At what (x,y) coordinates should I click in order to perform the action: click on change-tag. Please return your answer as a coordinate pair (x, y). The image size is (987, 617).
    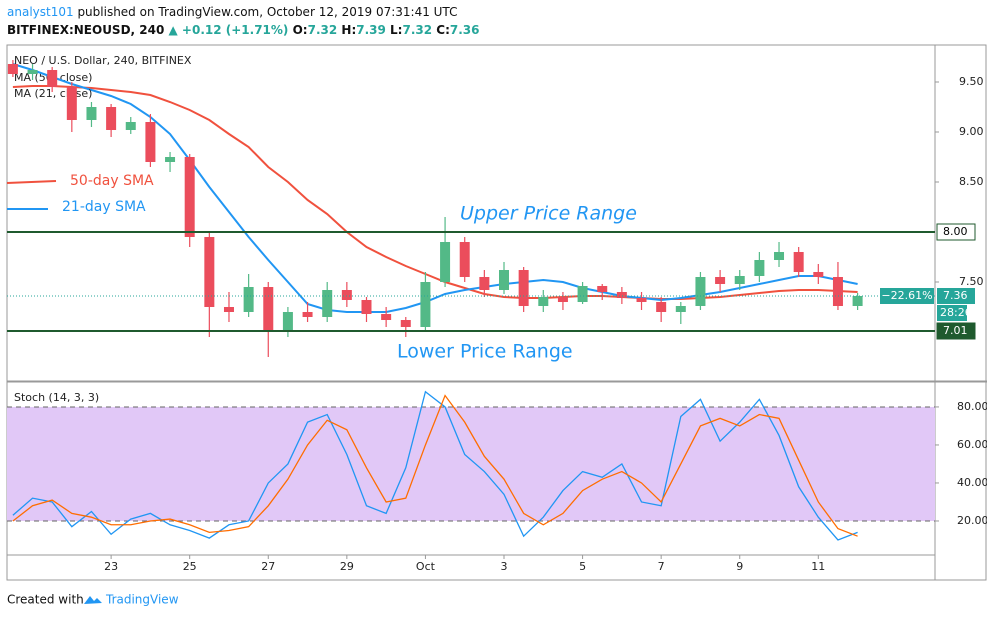
    Looking at the image, I should click on (907, 296).